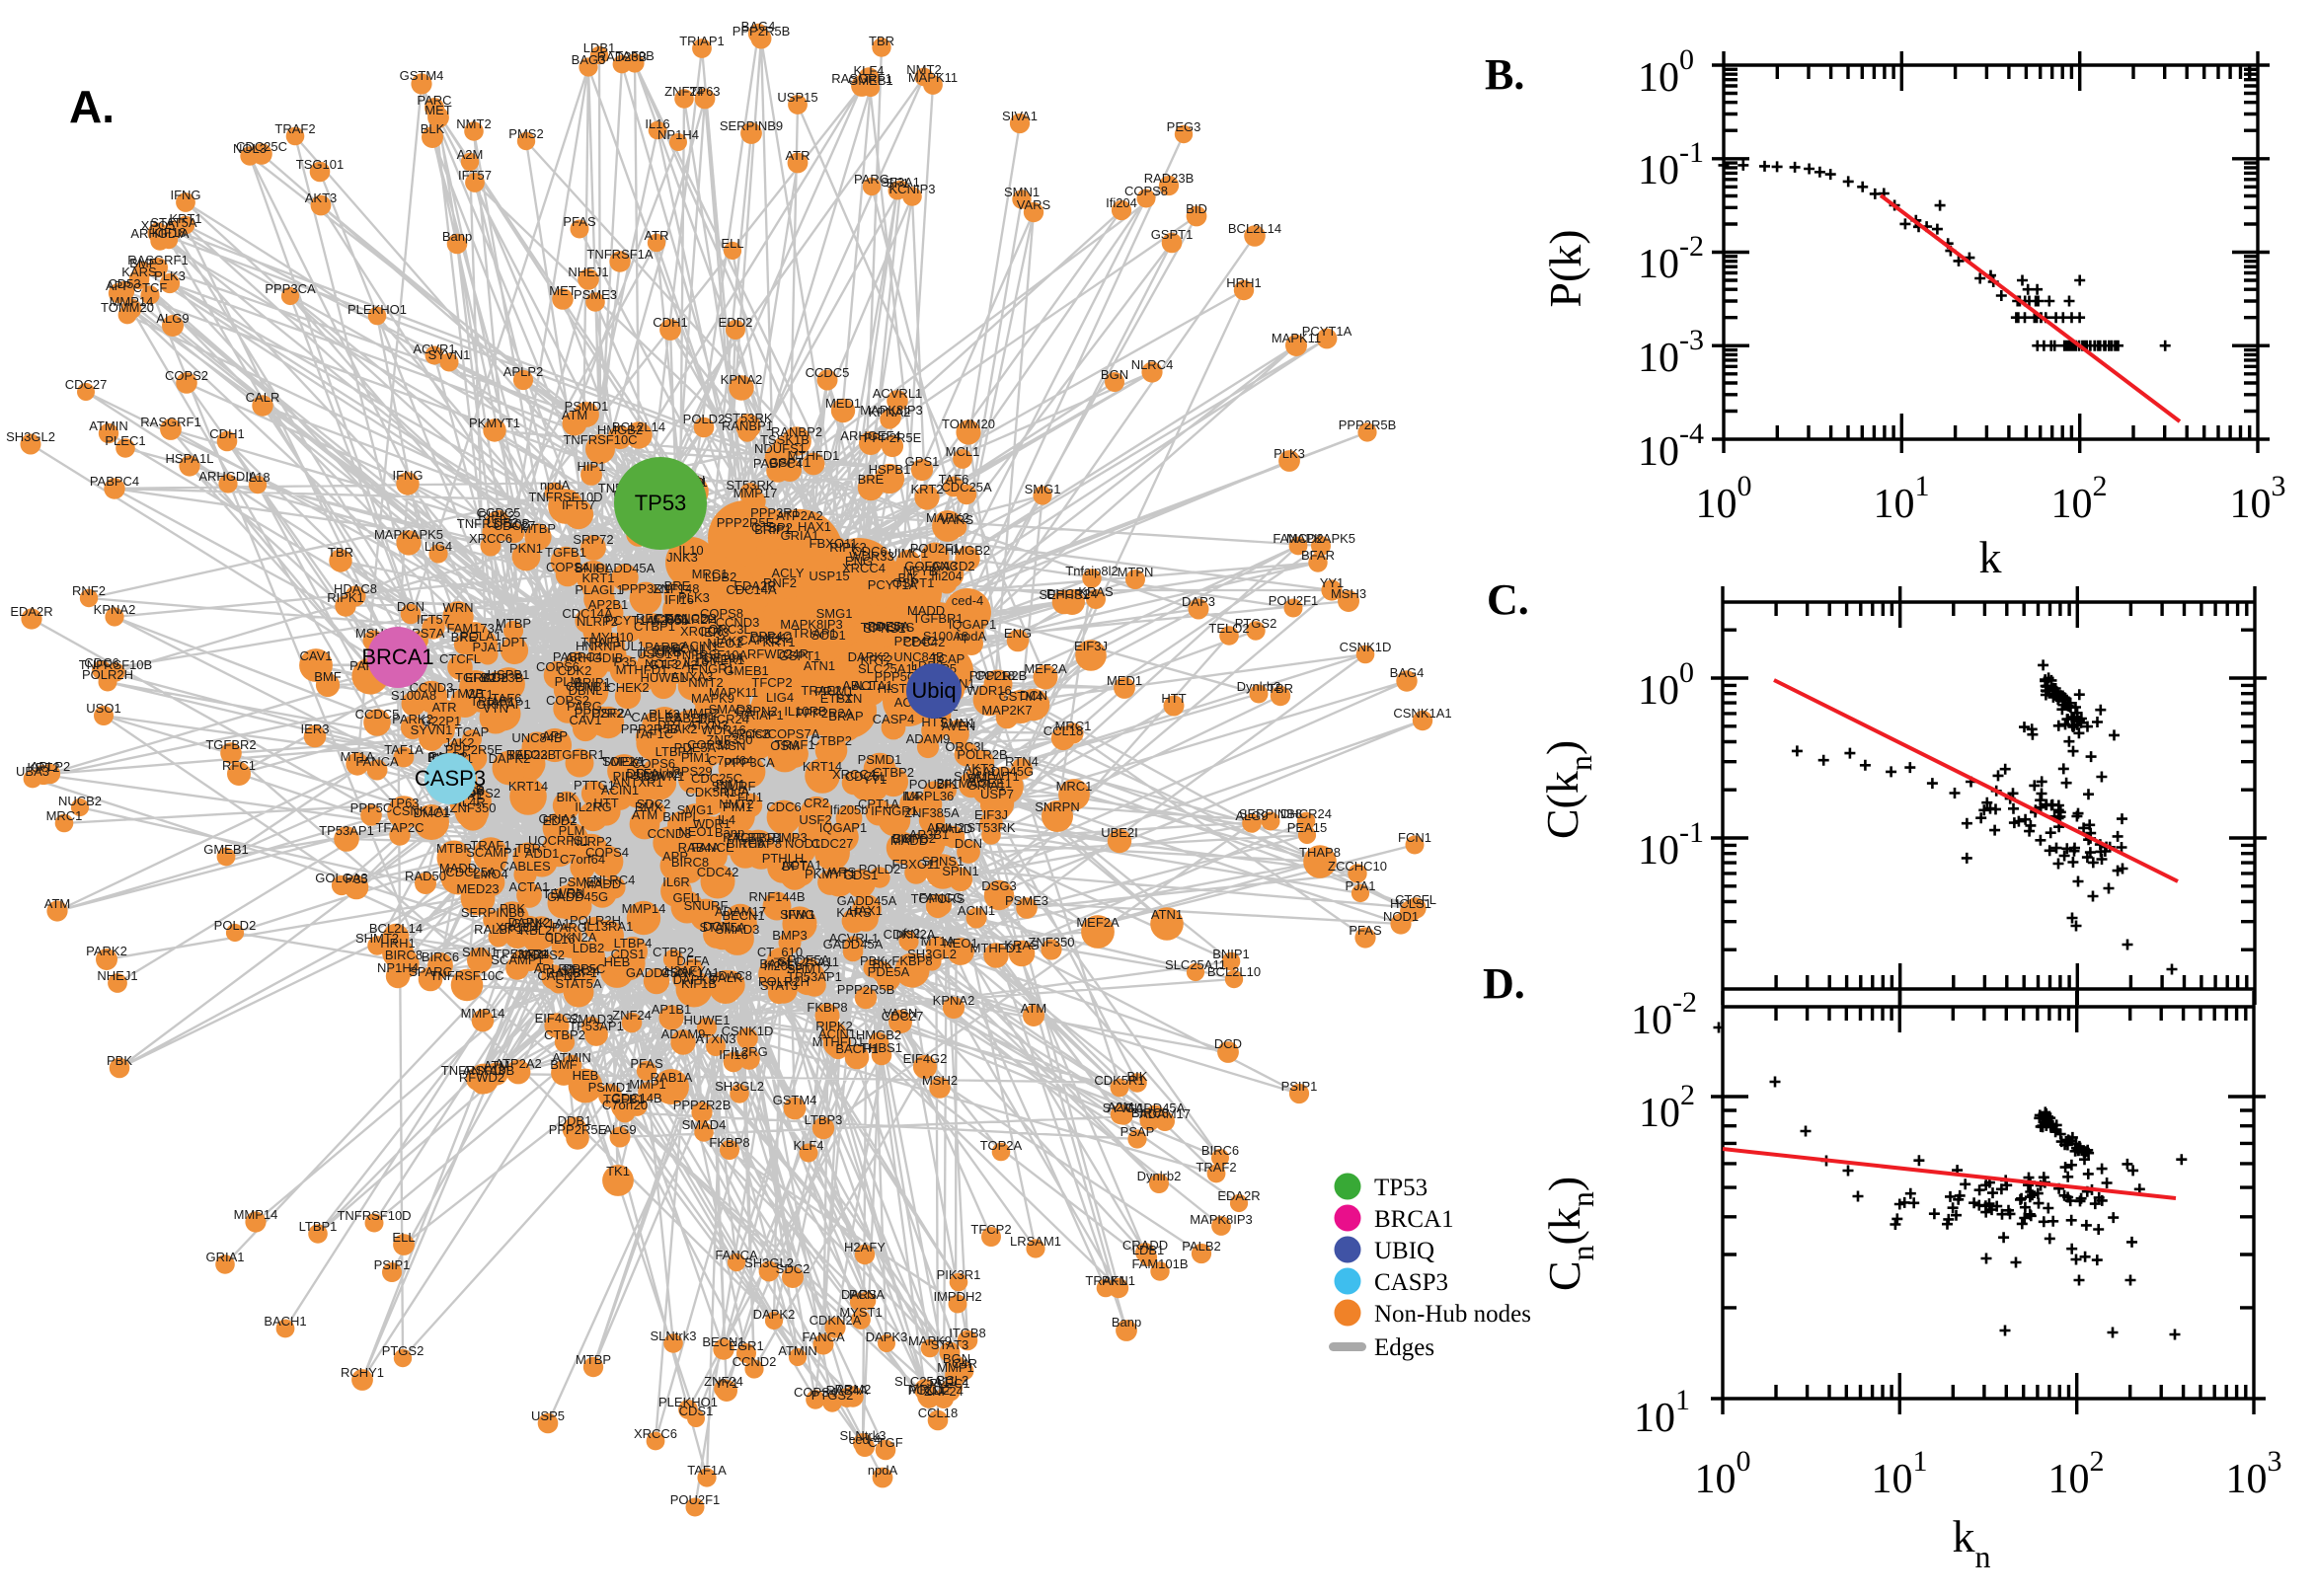  Describe the element at coordinates (1332, 582) in the screenshot. I see `svg-text: YY1` at that location.